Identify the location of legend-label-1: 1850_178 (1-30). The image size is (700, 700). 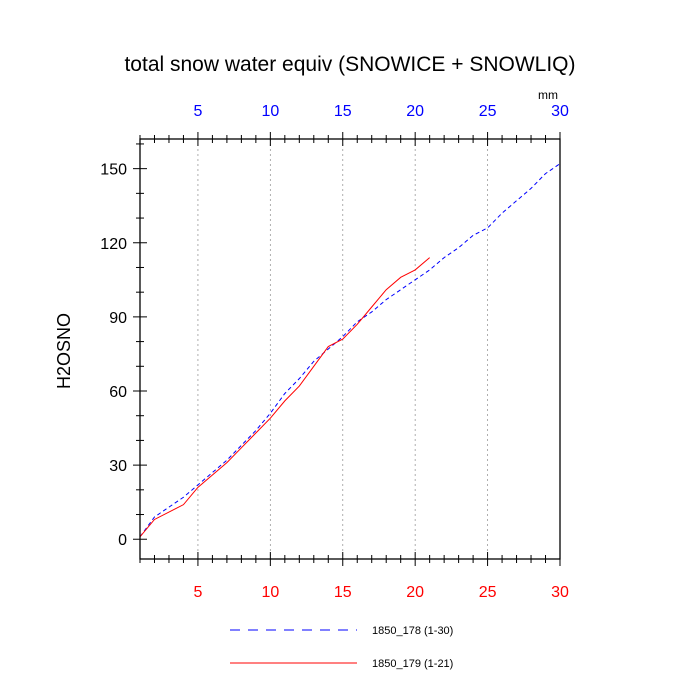
(412, 631).